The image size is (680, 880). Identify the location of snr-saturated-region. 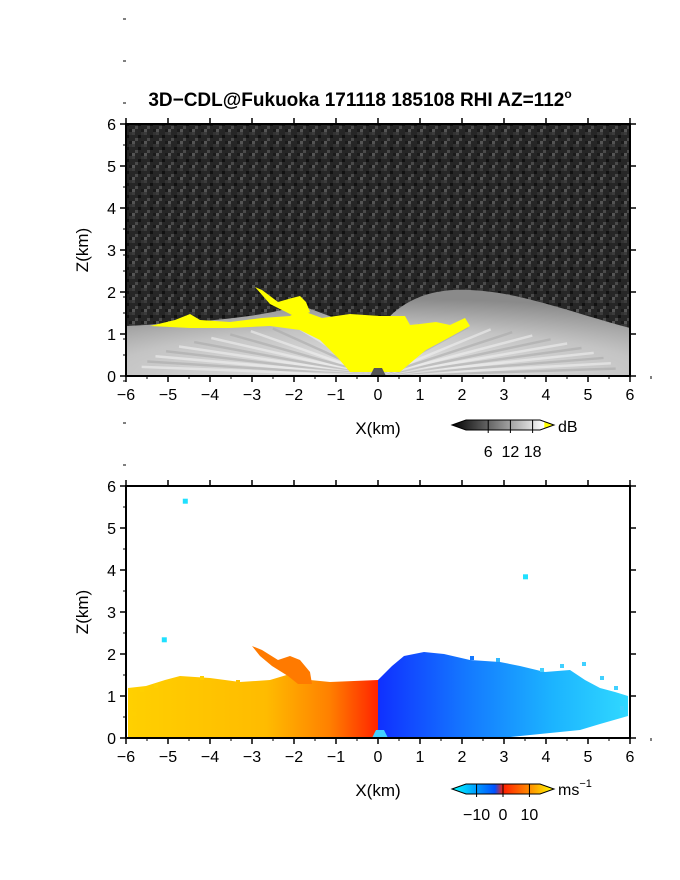
(310, 341).